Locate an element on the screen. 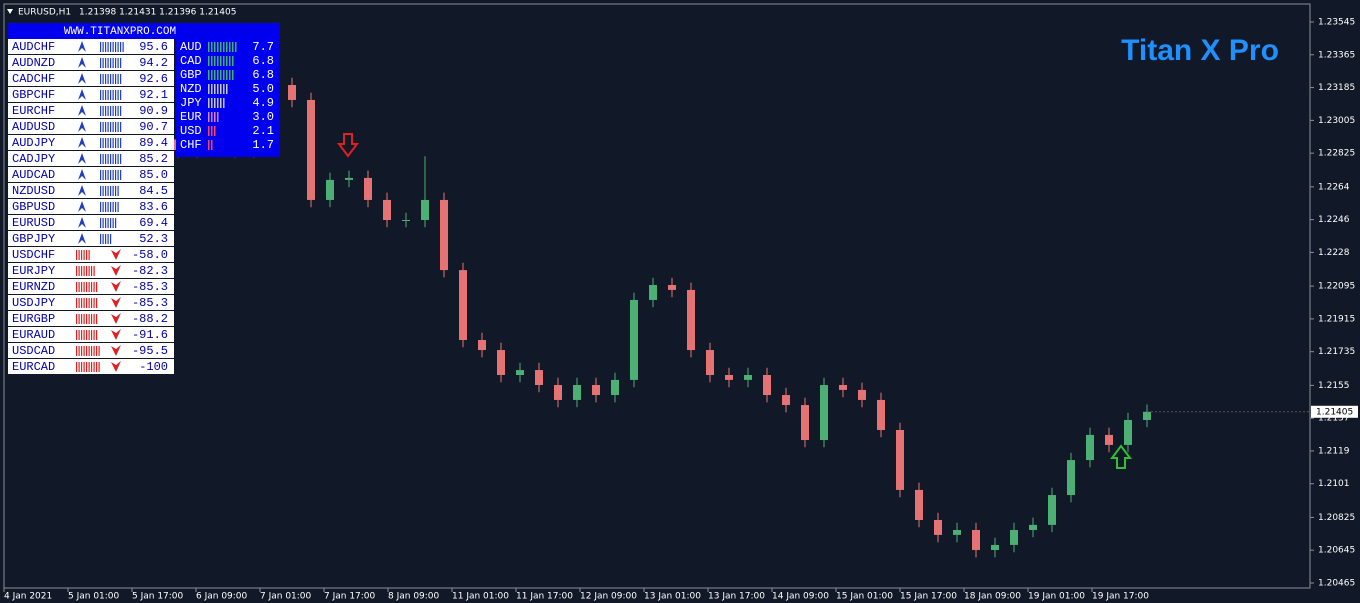 This screenshot has width=1360, height=603. y-tick-label: 1.23365 is located at coordinates (1336, 55).